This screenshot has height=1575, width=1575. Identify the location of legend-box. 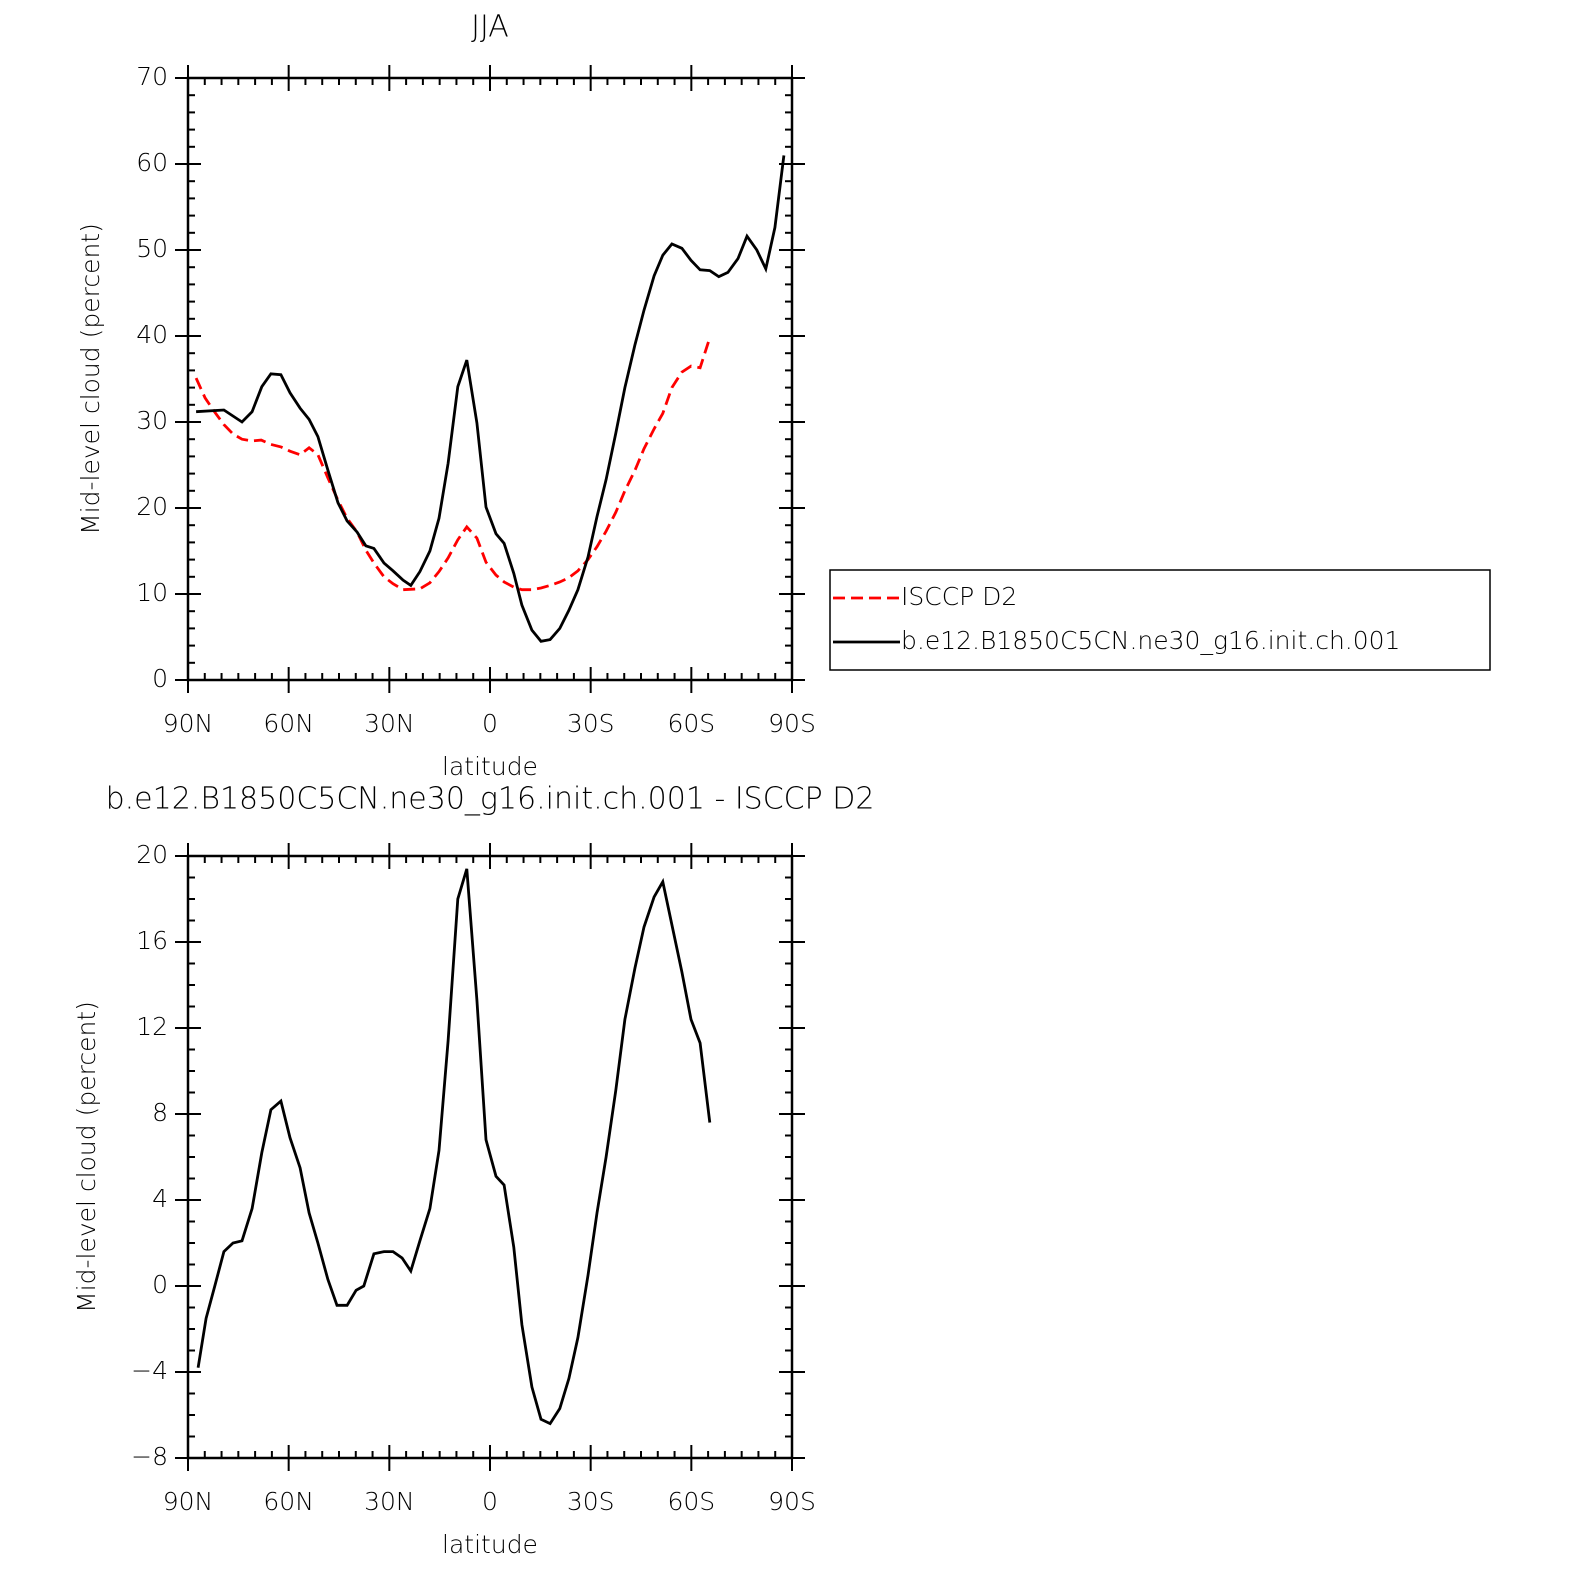
(1160, 620).